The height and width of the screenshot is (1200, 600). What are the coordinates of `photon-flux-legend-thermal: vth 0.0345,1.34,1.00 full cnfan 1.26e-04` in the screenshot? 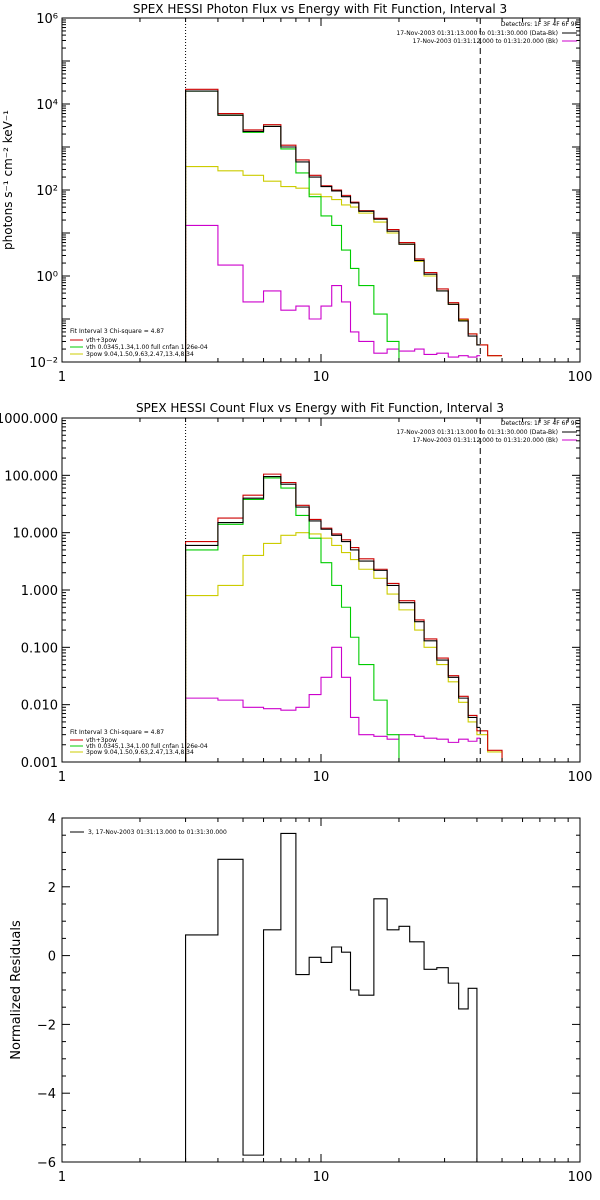 It's located at (147, 347).